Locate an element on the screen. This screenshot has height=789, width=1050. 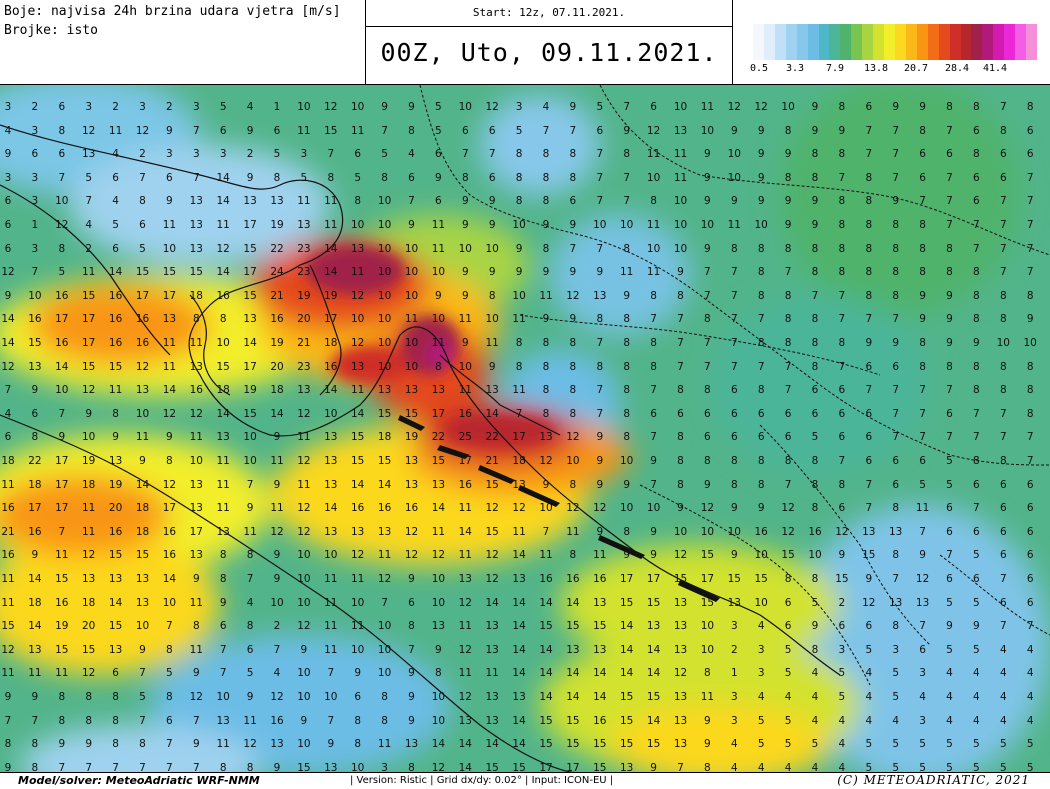
legend-tick: 20.7 is located at coordinates (916, 68).